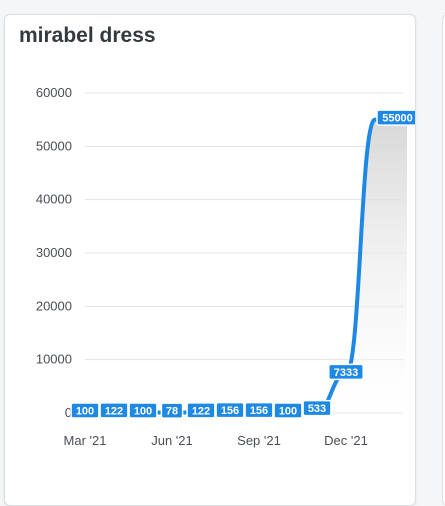 The width and height of the screenshot is (445, 506). Describe the element at coordinates (85, 440) in the screenshot. I see `x-tick-label: Mar '21` at that location.